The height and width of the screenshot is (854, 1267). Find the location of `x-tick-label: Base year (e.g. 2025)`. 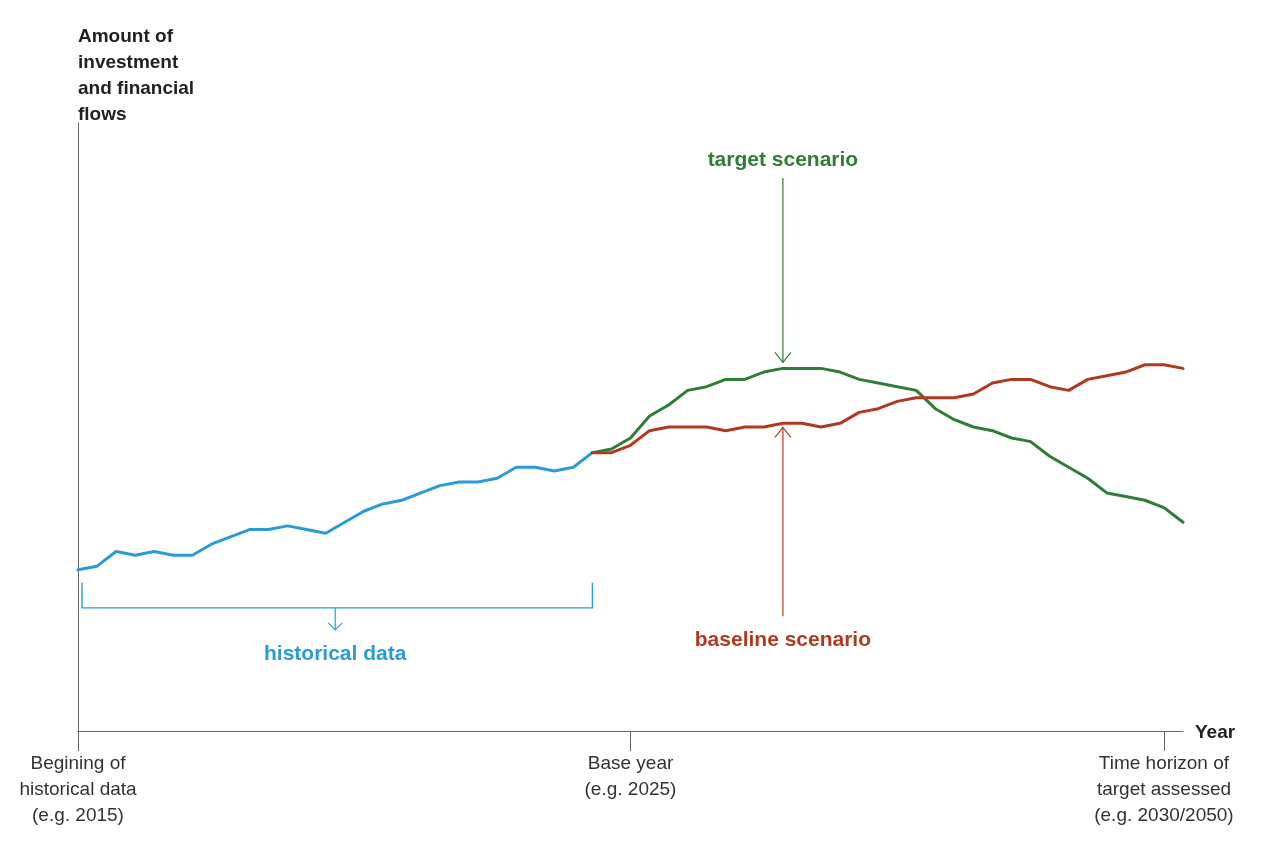

x-tick-label: Base year (e.g. 2025) is located at coordinates (630, 775).